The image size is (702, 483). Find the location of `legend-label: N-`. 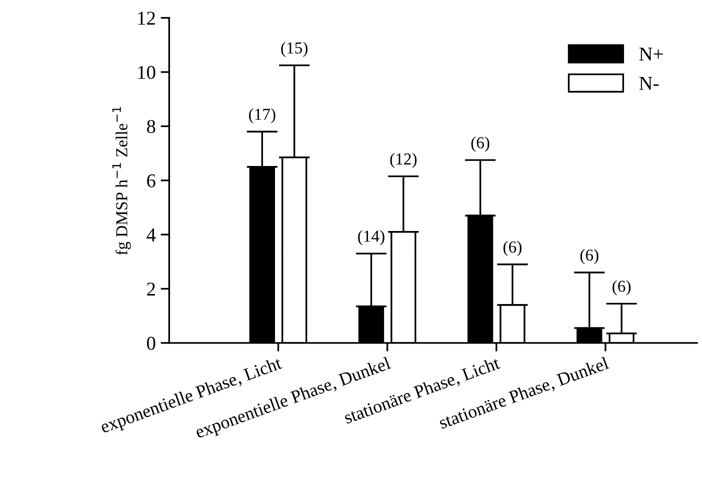

legend-label: N- is located at coordinates (649, 83).